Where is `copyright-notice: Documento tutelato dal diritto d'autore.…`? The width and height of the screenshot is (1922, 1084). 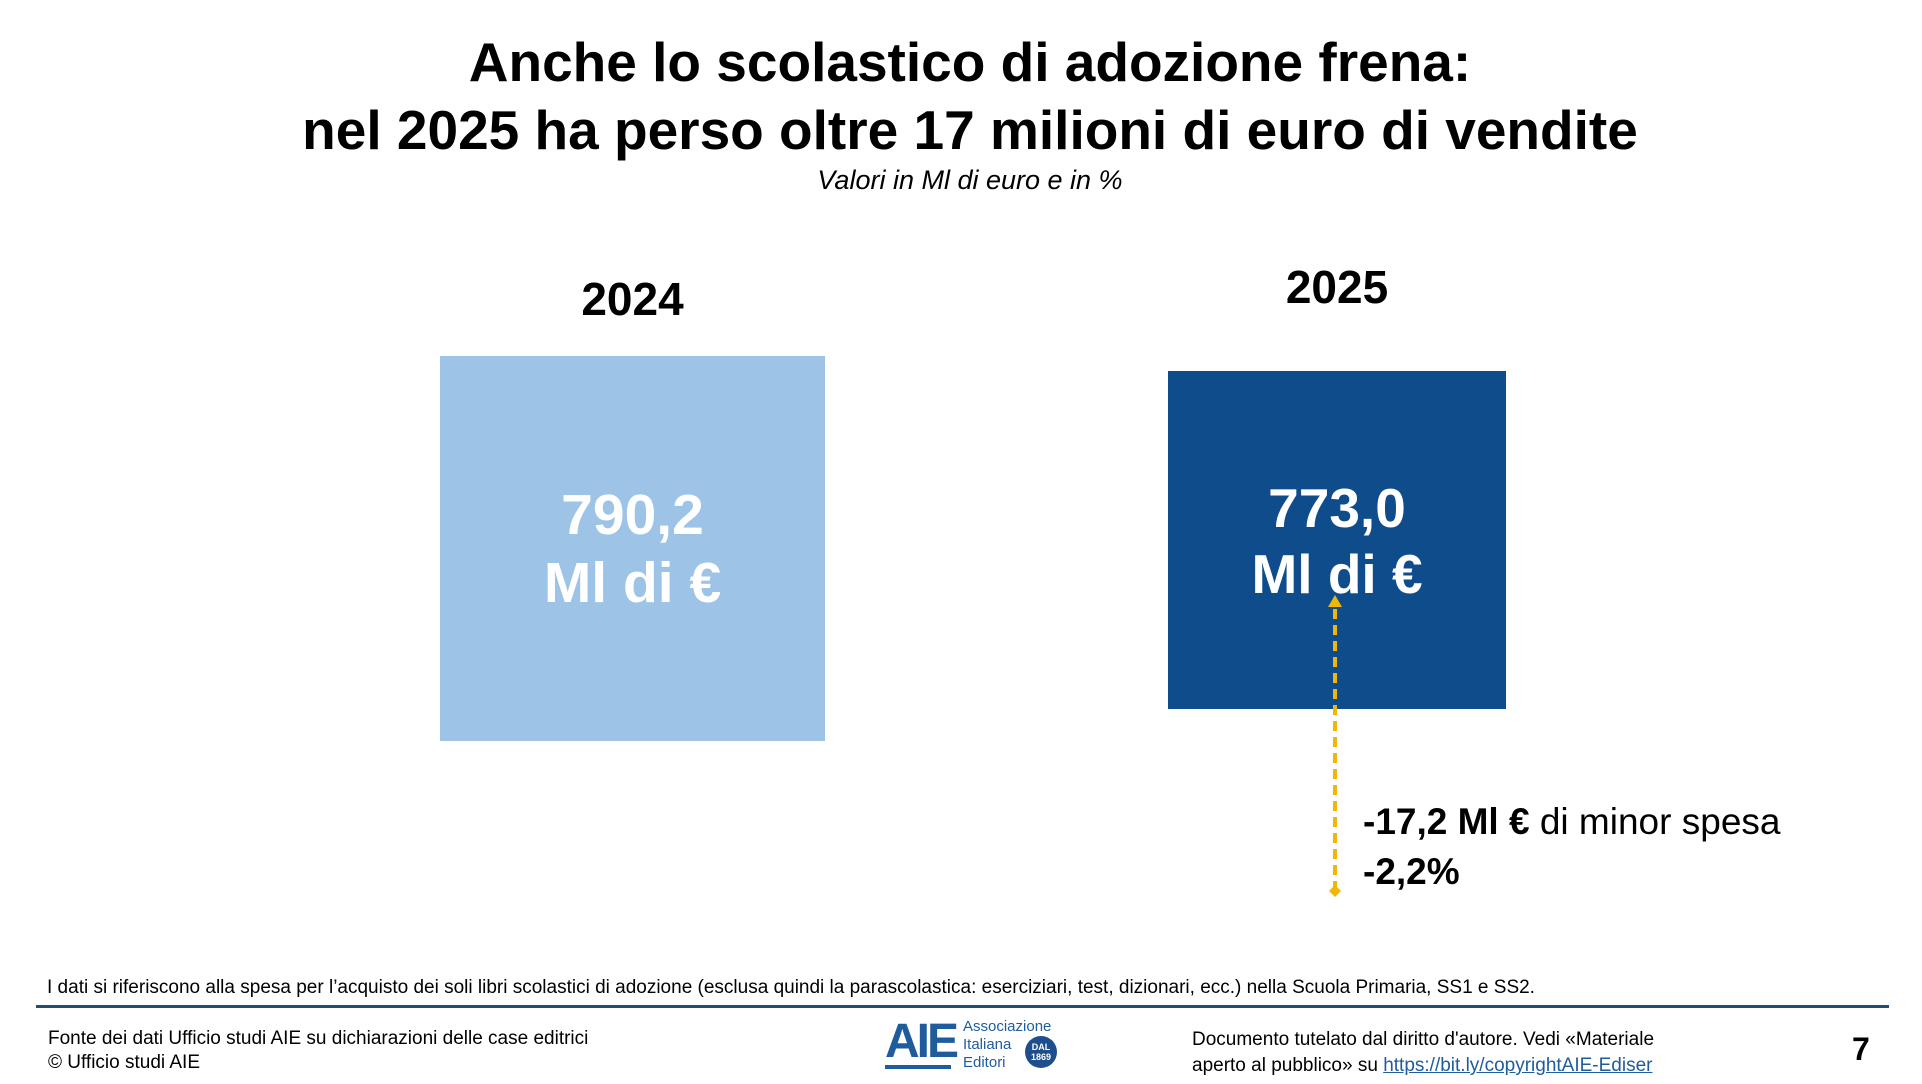 copyright-notice: Documento tutelato dal diritto d'autore.… is located at coordinates (1423, 1053).